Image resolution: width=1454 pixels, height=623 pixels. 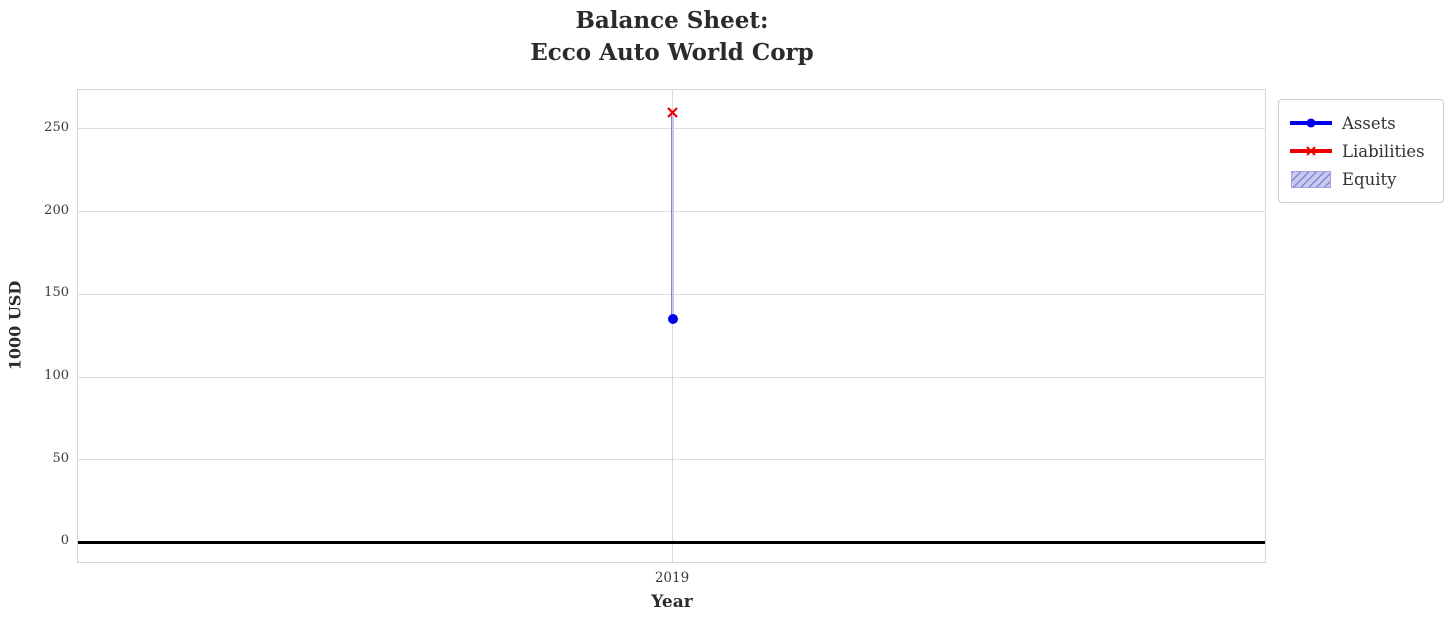 I want to click on y-tick-label-100: 100, so click(x=56, y=376).